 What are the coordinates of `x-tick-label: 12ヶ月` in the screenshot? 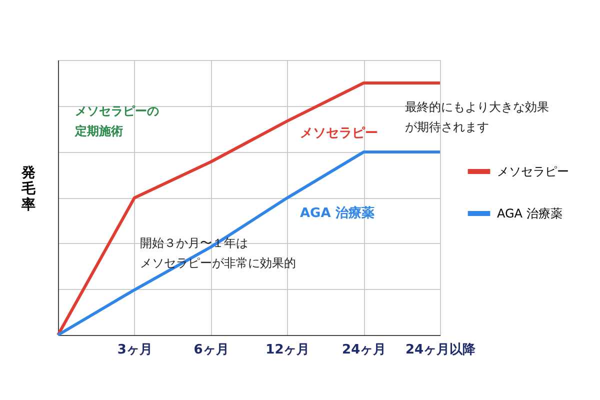 It's located at (288, 350).